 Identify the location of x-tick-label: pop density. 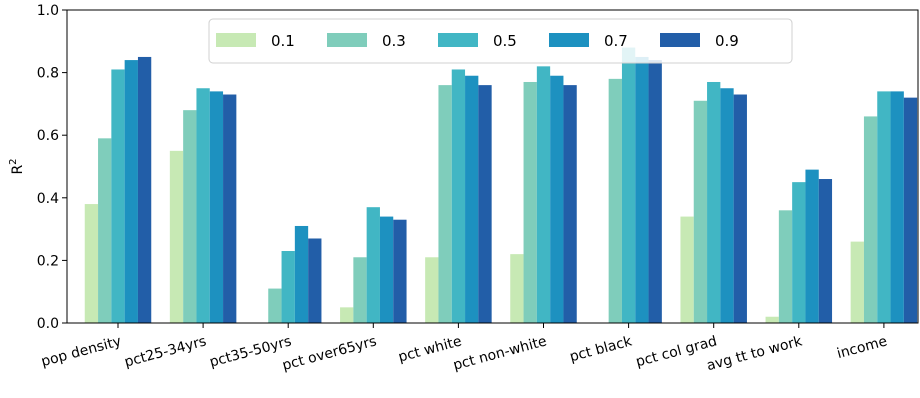
(81, 351).